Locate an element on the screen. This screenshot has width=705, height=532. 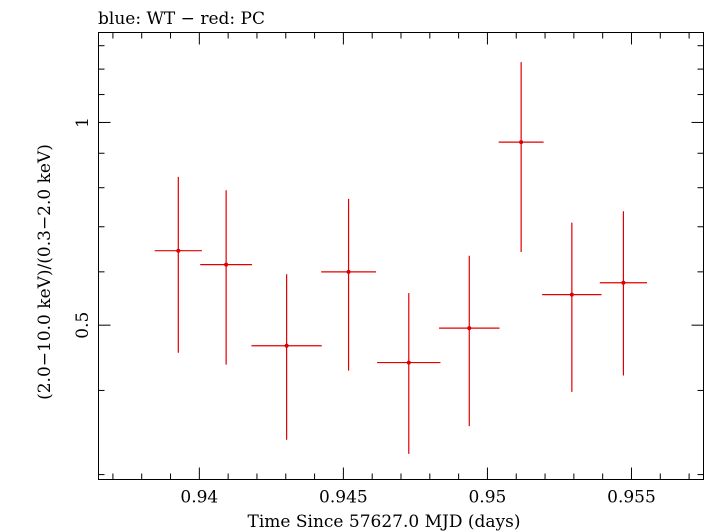
x-axis-tick-labels: 0.94 0.945 0.95 0.955 is located at coordinates (417, 498).